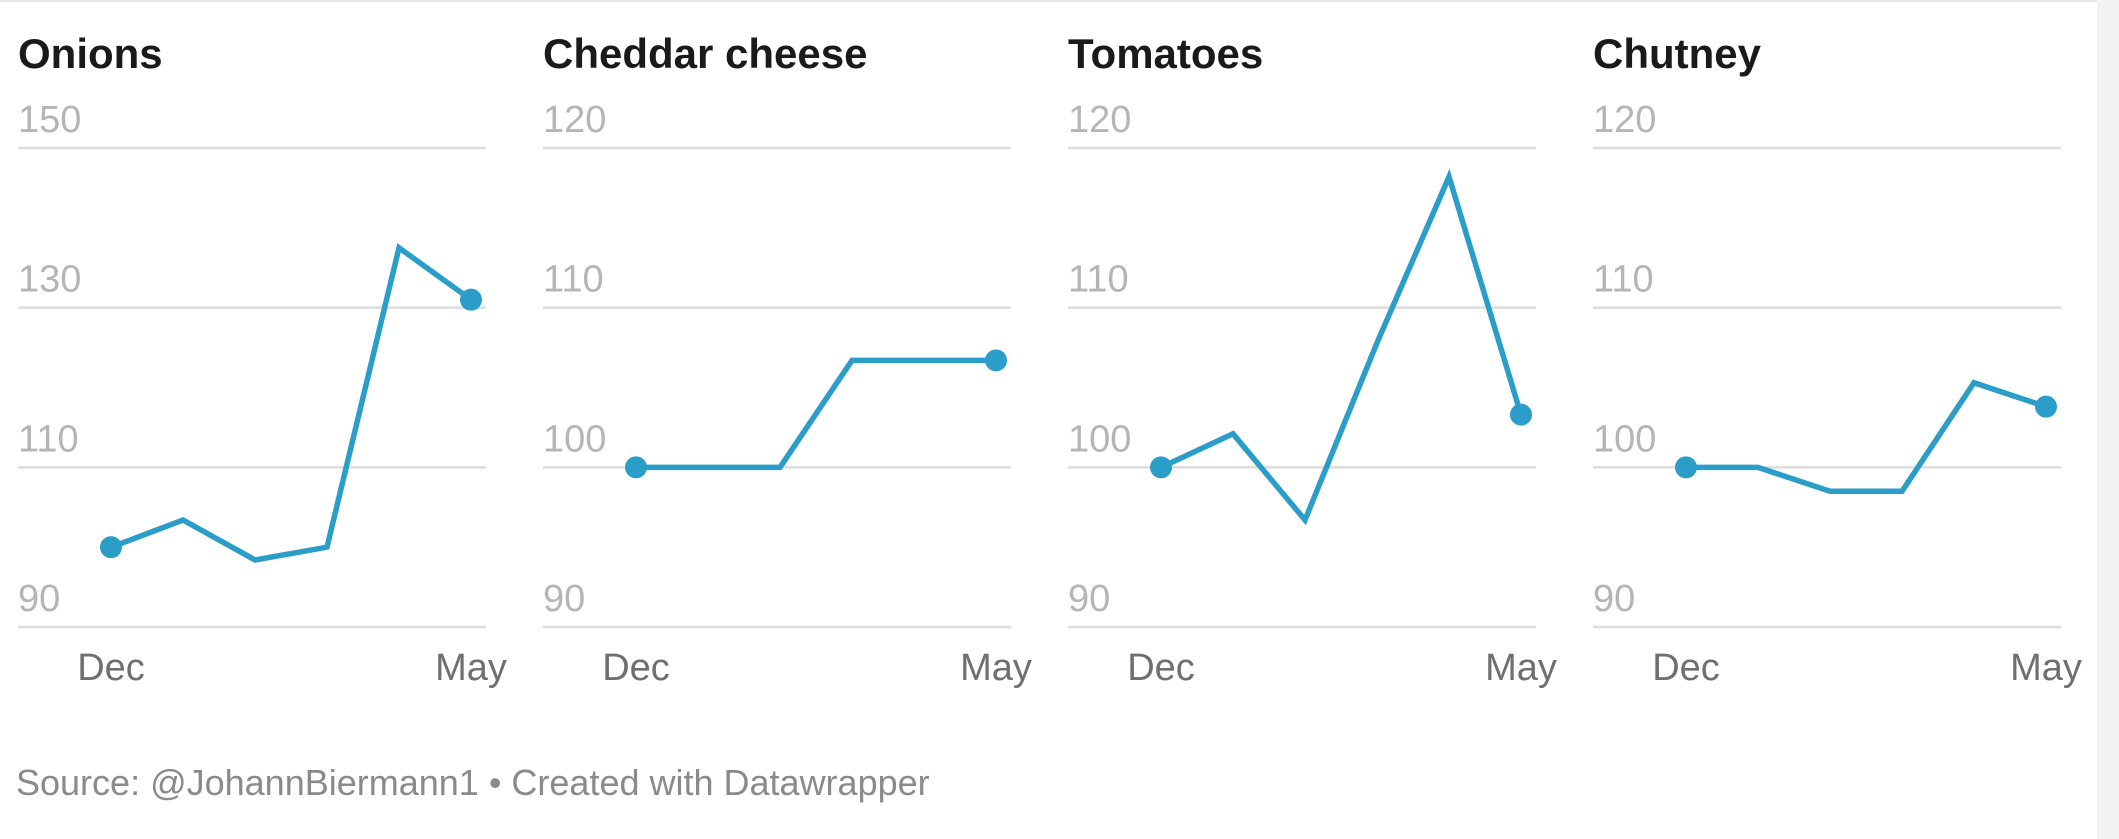 The width and height of the screenshot is (2119, 839). Describe the element at coordinates (705, 53) in the screenshot. I see `chart-title: Cheddar cheese` at that location.